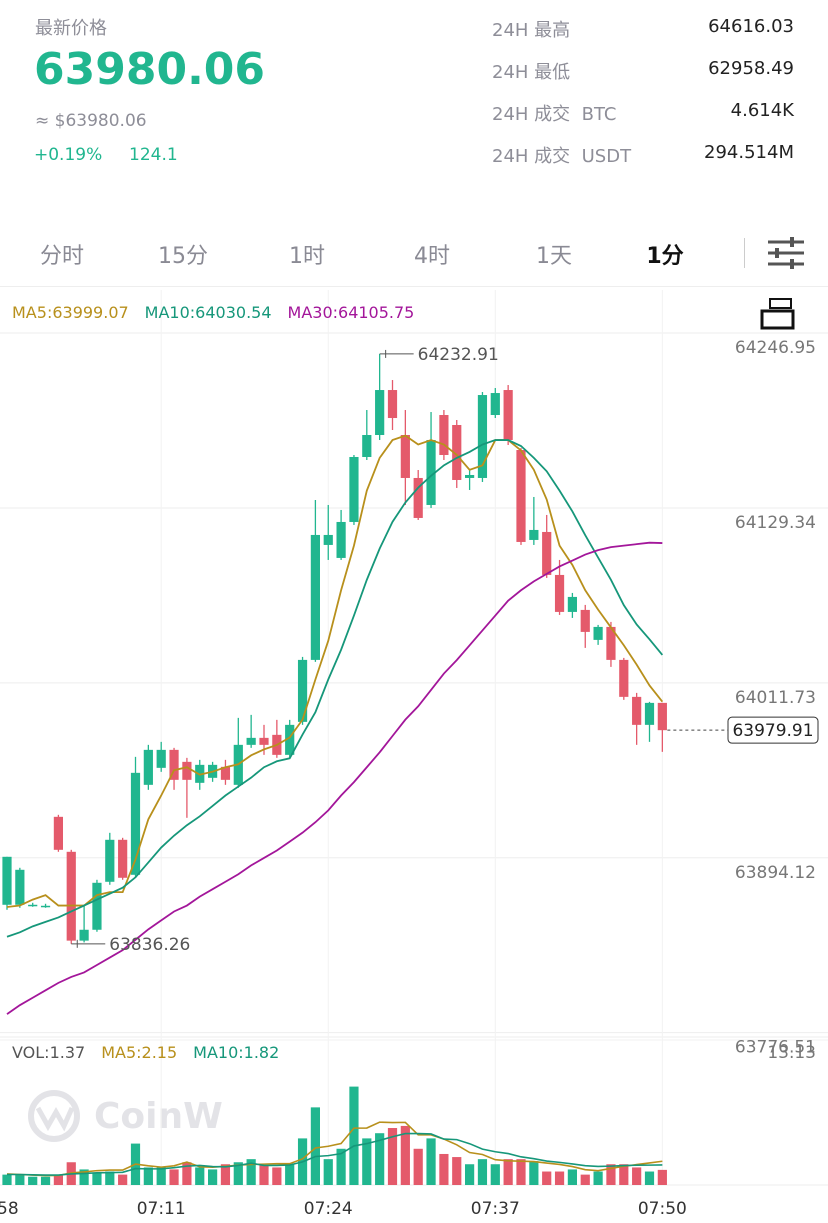 This screenshot has height=1223, width=828. I want to click on watermark: CoinW, so click(125, 1116).